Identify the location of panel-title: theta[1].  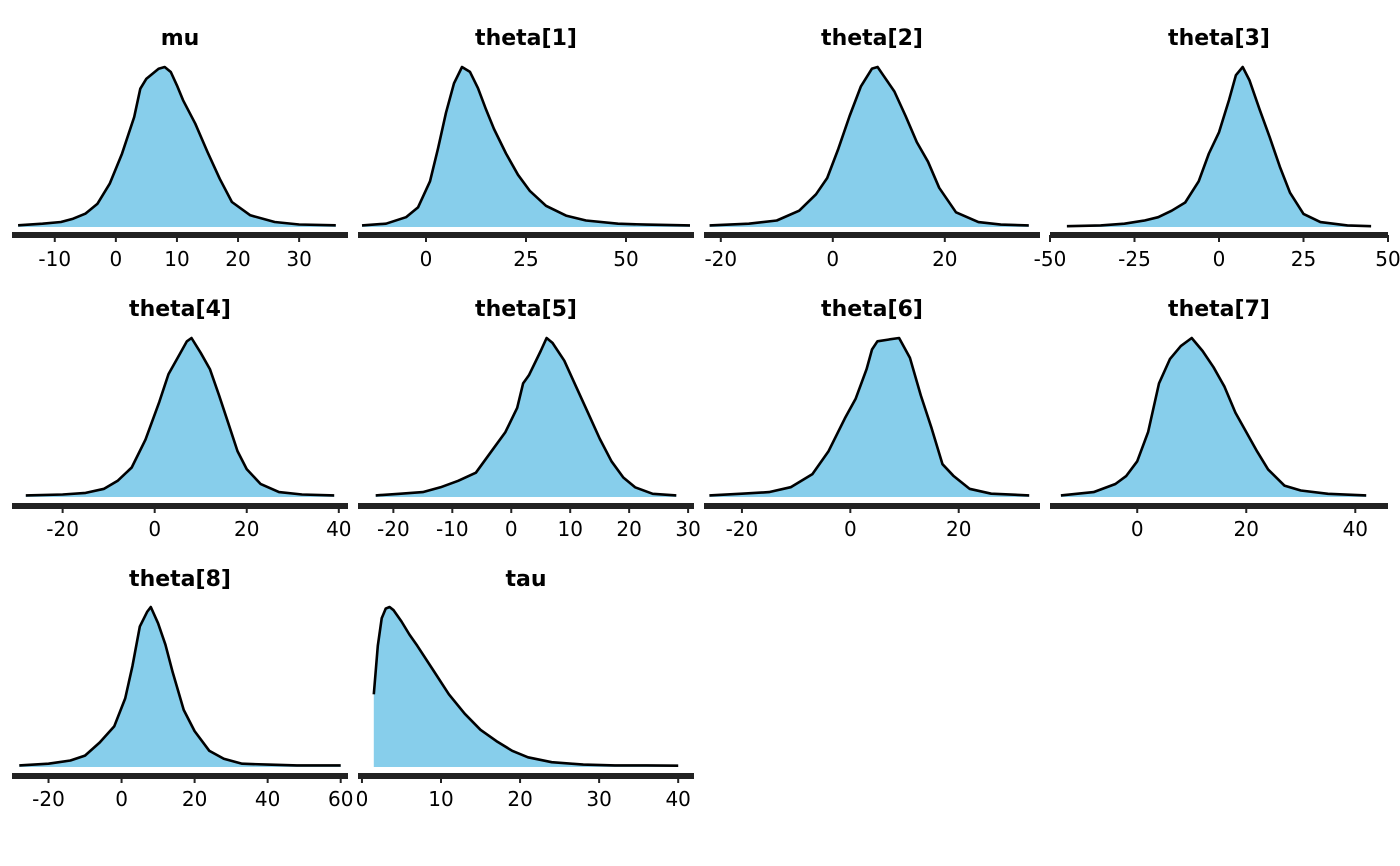
(526, 38).